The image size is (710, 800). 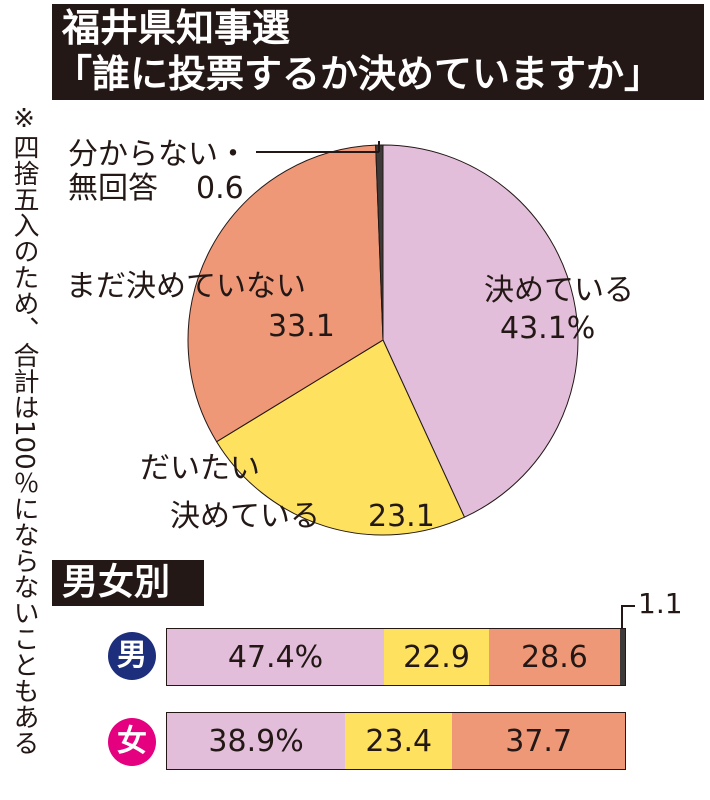 I want to click on section-header: 男女別, so click(x=128, y=583).